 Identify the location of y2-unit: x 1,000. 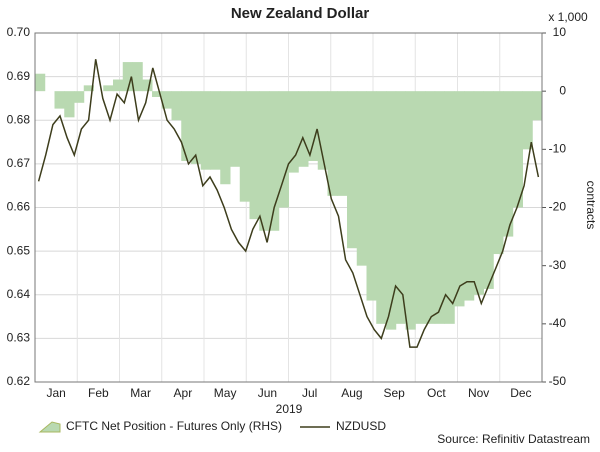
(568, 17).